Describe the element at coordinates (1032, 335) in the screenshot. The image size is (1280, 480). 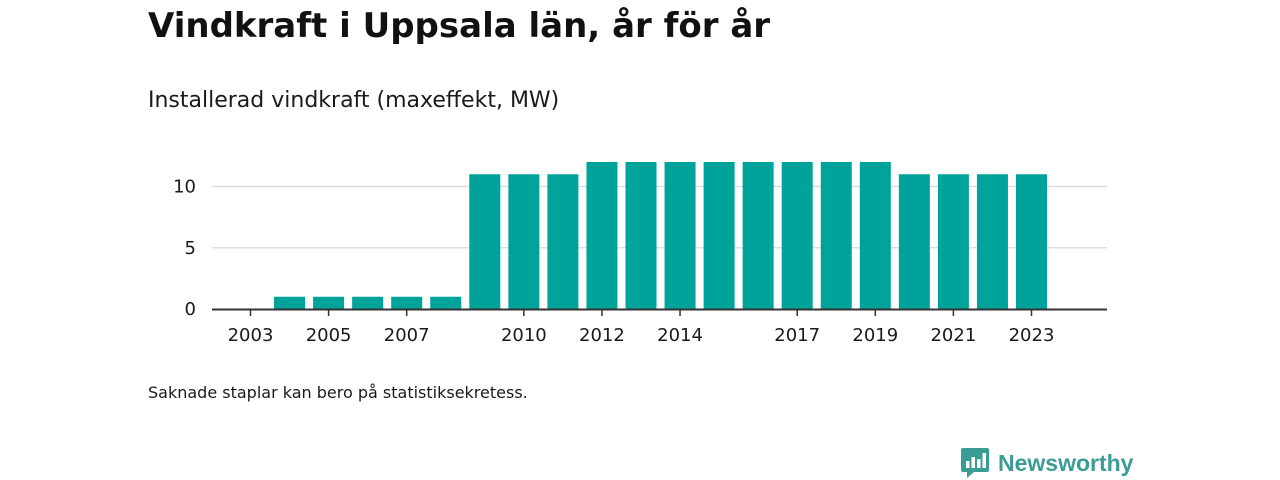
I see `x-tick-label: 2023` at that location.